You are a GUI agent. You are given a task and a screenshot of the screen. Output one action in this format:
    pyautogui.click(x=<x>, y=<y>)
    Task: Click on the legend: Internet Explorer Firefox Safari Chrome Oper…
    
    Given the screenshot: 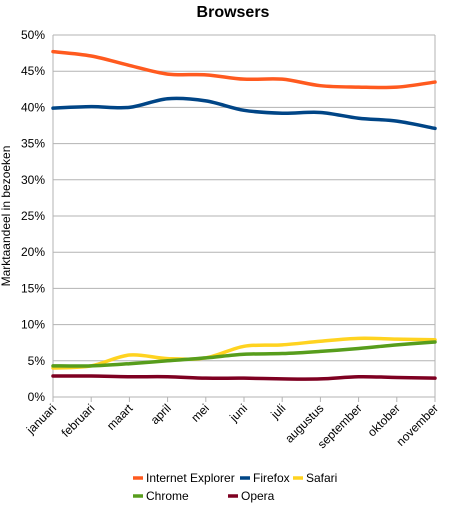 What is the action you would take?
    pyautogui.click(x=235, y=487)
    